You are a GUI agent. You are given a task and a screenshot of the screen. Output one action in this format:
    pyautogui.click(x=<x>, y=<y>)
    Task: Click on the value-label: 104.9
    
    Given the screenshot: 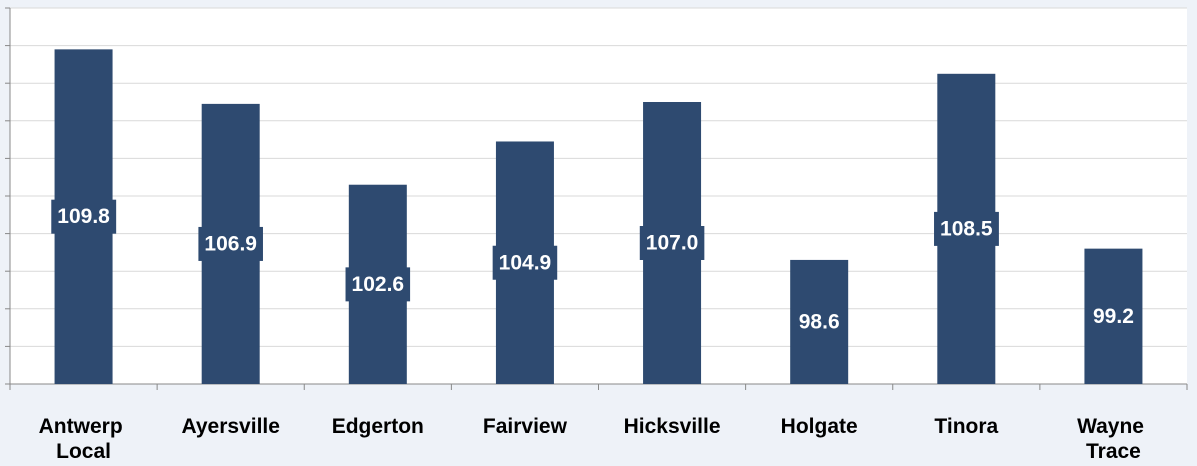 What is the action you would take?
    pyautogui.click(x=525, y=262)
    